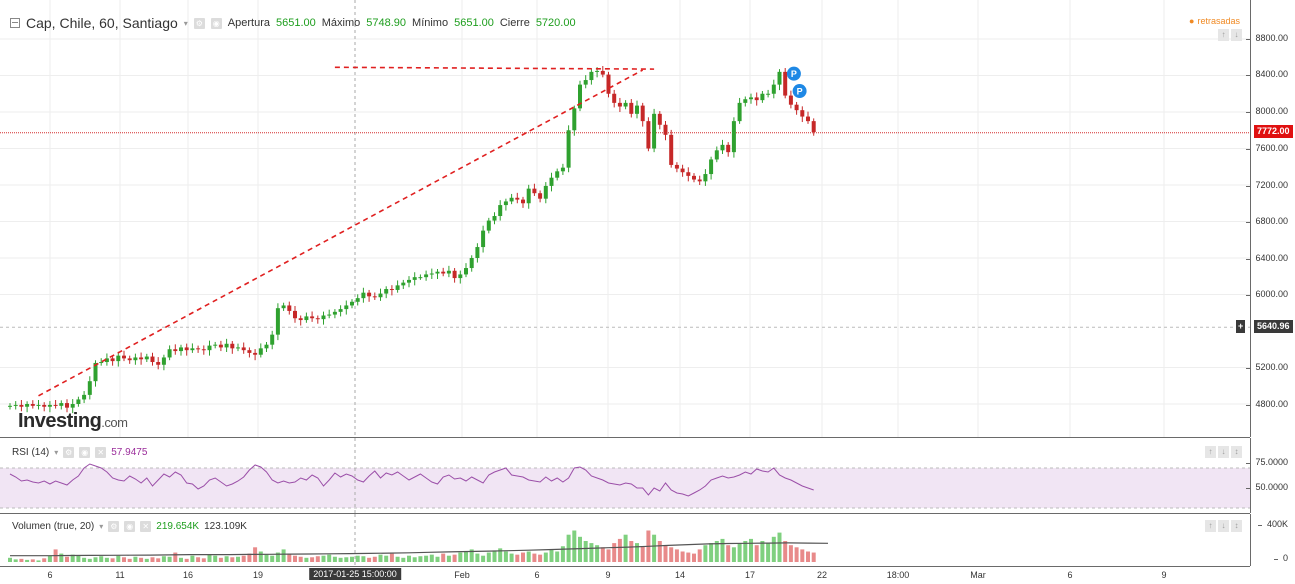 Image resolution: width=1295 pixels, height=584 pixels. What do you see at coordinates (31, 452) in the screenshot?
I see `rsi-label: RSI (14)` at bounding box center [31, 452].